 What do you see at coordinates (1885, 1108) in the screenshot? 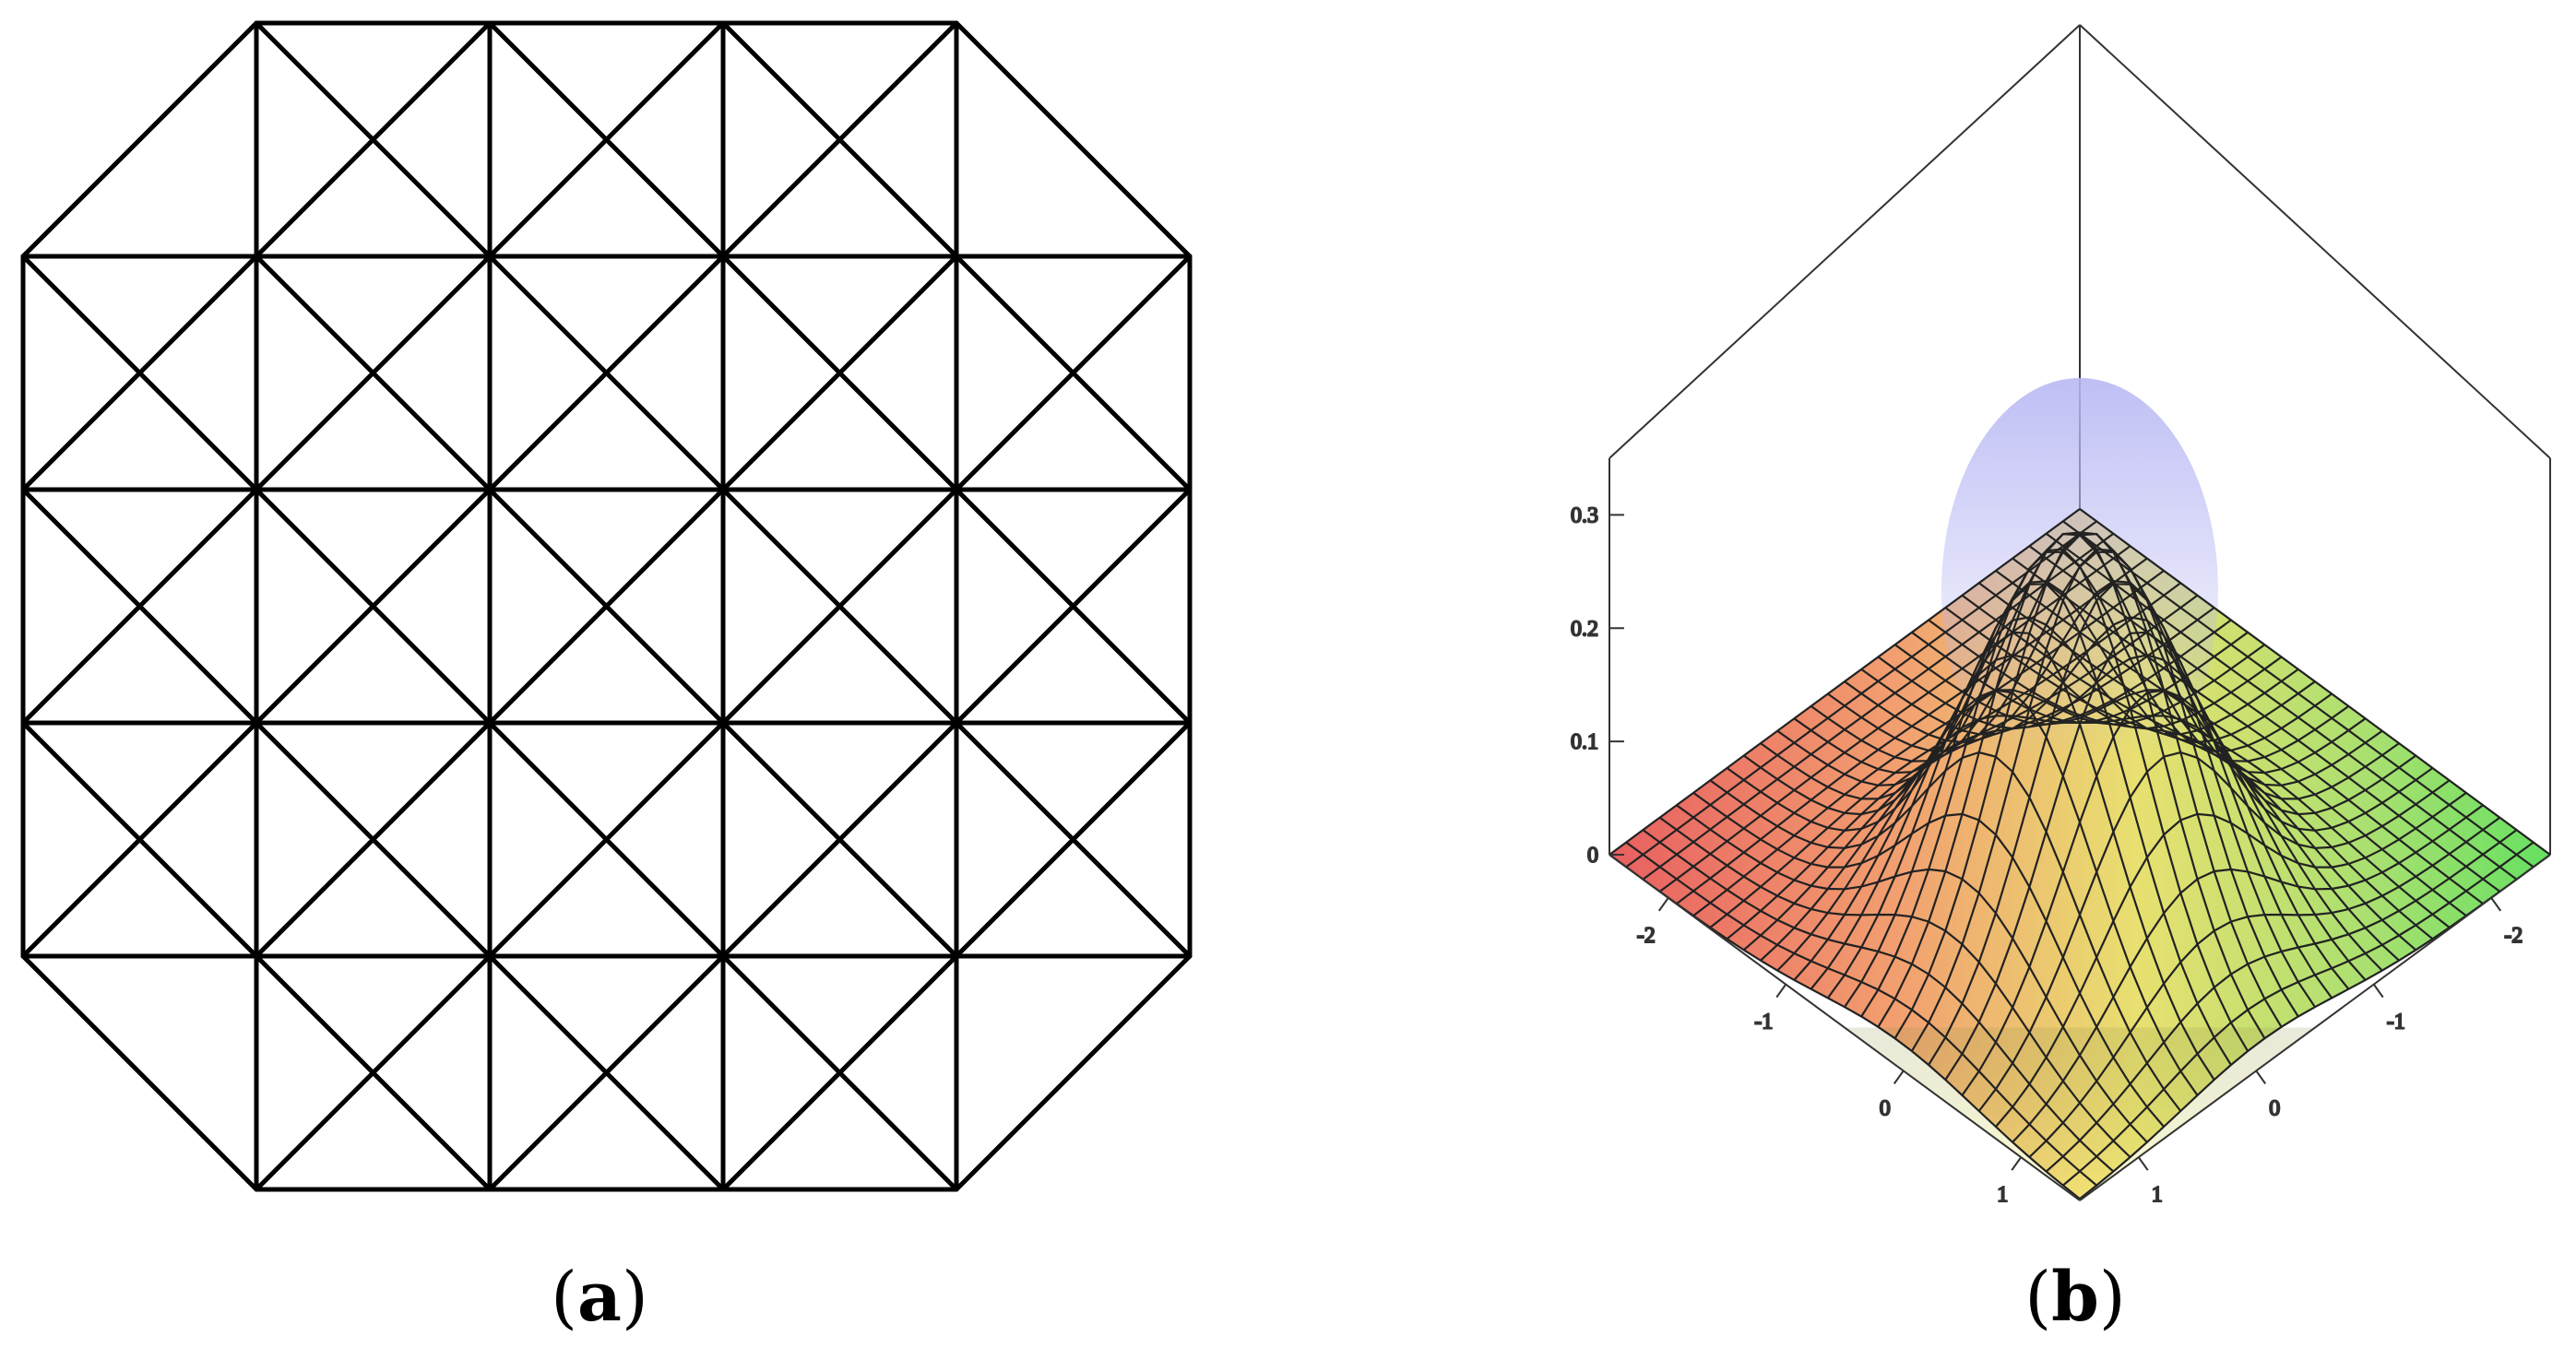
I see `x-tick-label: 0` at bounding box center [1885, 1108].